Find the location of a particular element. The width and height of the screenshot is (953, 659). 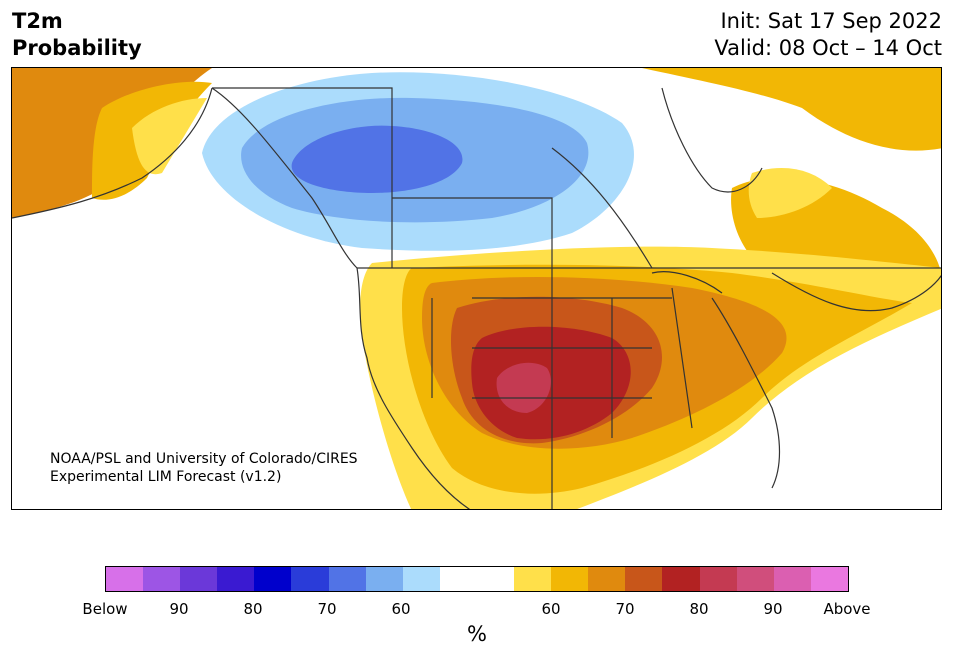

colorbar-tick-label: Above is located at coordinates (847, 609).